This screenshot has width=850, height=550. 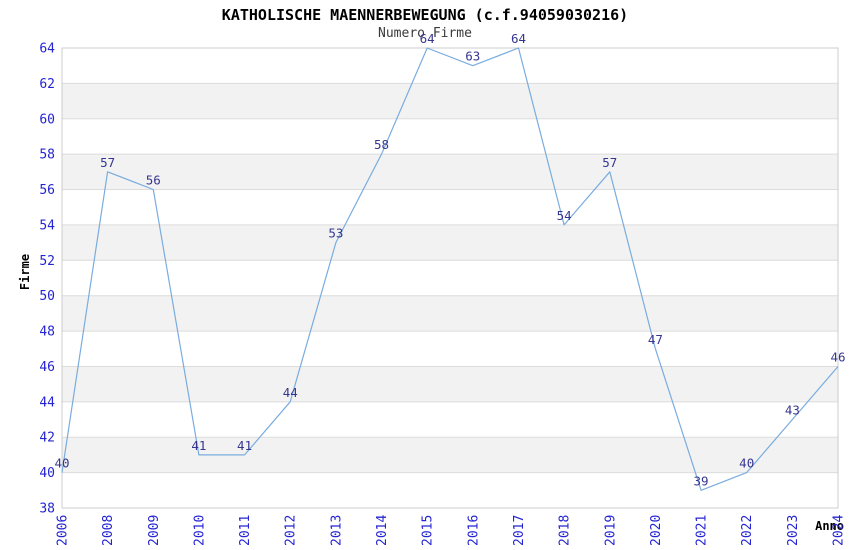 What do you see at coordinates (747, 530) in the screenshot?
I see `x-tick-label: 2022` at bounding box center [747, 530].